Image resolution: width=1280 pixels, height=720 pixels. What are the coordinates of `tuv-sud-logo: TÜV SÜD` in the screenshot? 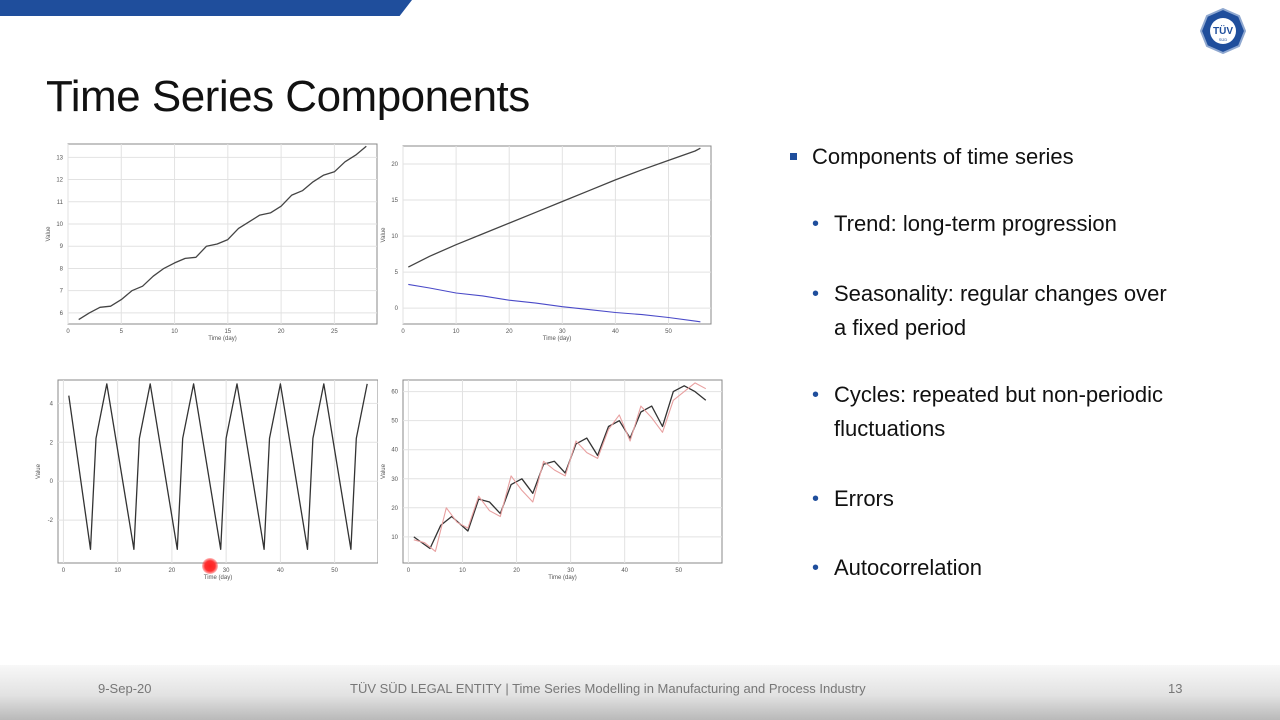 It's located at (1223, 31).